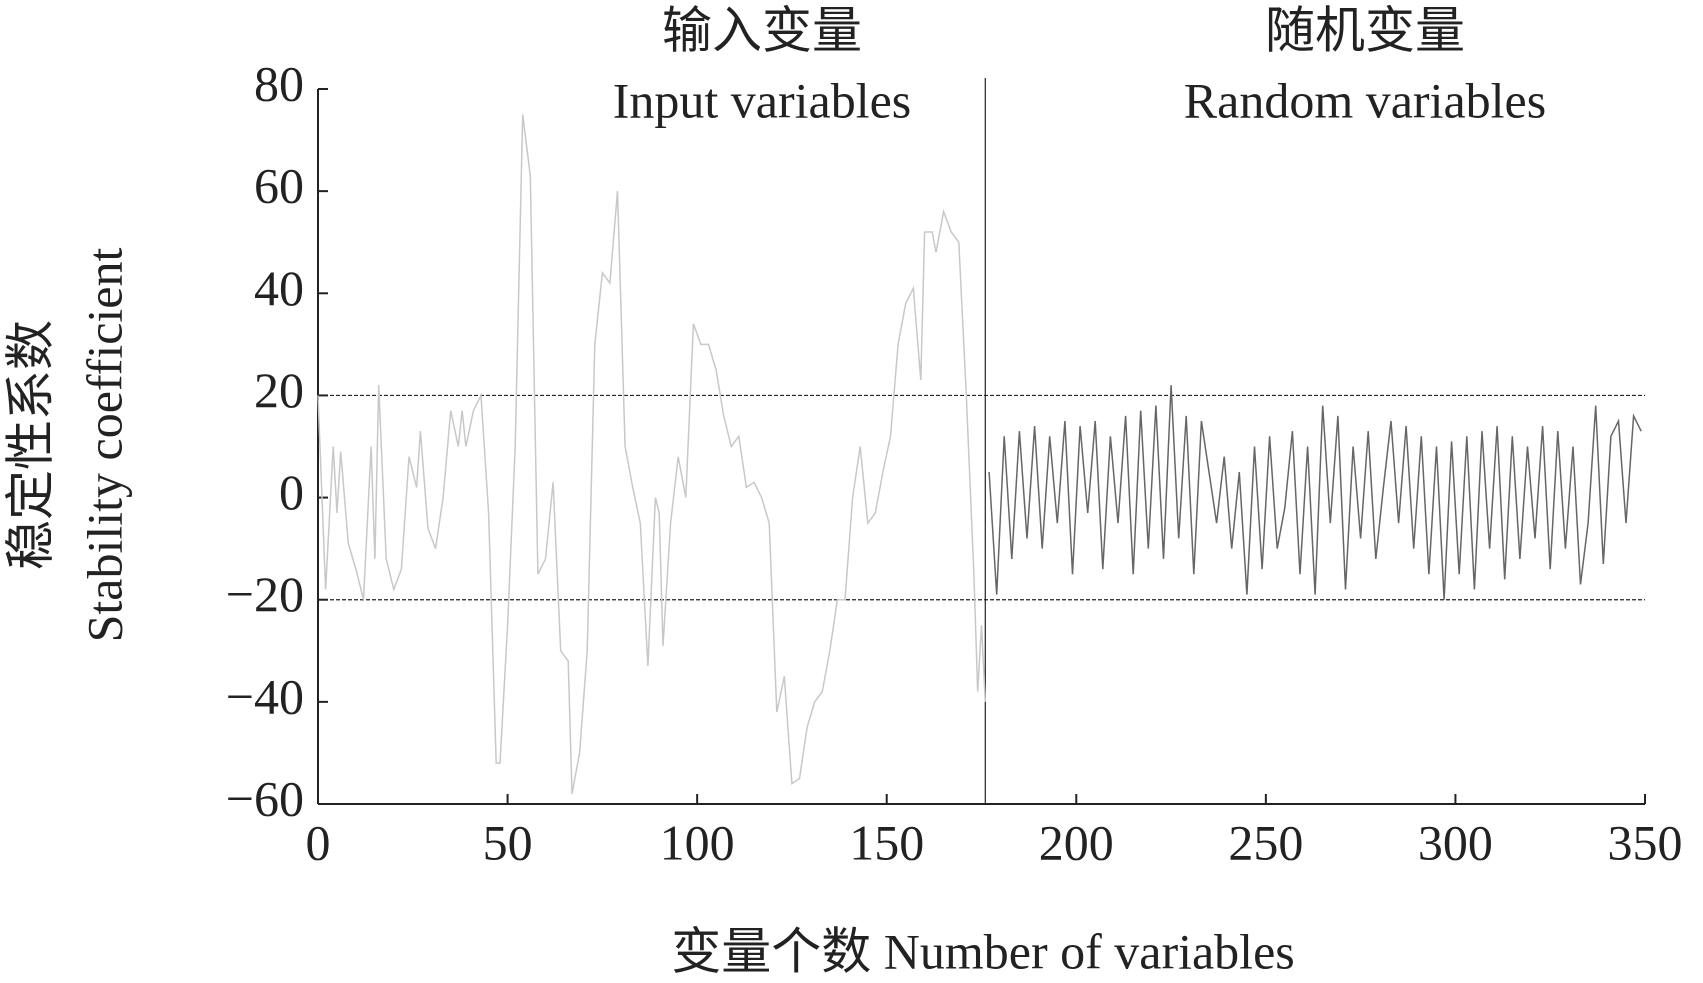 This screenshot has height=983, width=1703. What do you see at coordinates (1076, 842) in the screenshot?
I see `x-tick-label: 200` at bounding box center [1076, 842].